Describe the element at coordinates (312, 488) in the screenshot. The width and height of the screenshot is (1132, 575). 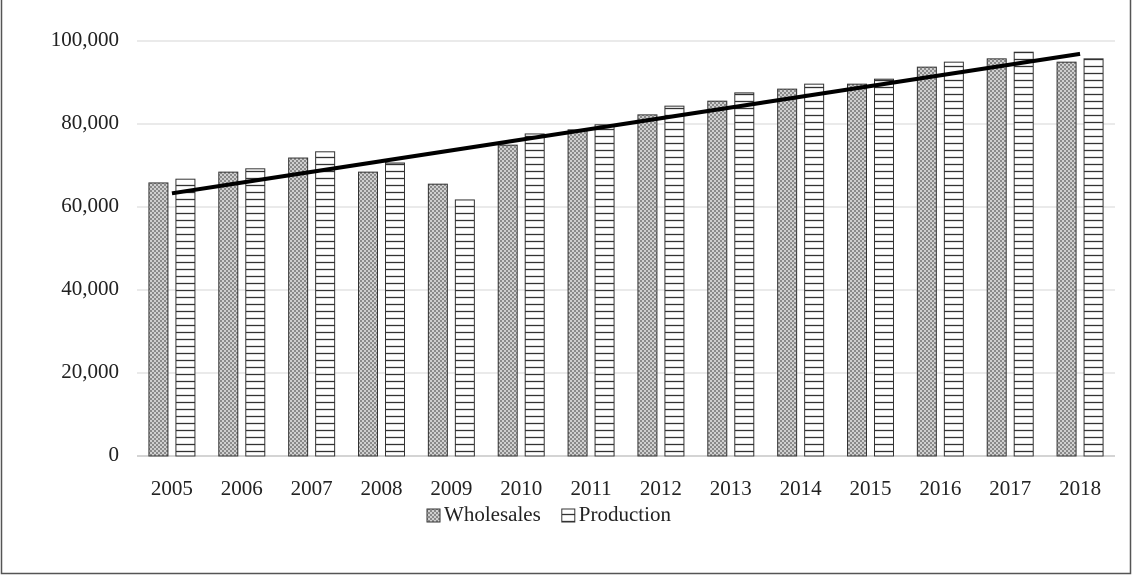
I see `x-tick-label: 2007` at that location.